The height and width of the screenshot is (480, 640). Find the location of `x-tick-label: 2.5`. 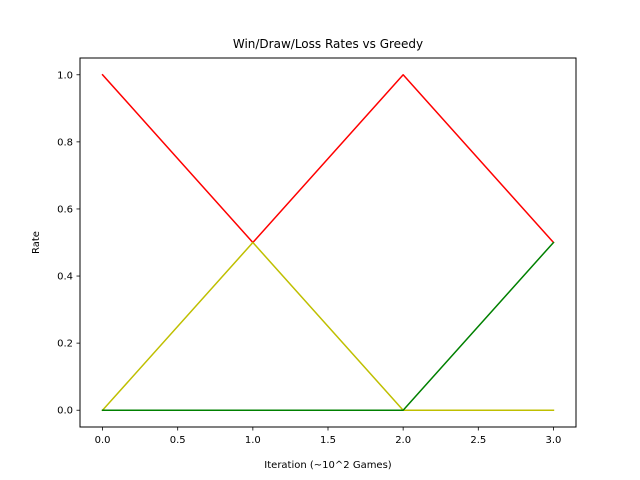

x-tick-label: 2.5 is located at coordinates (478, 440).